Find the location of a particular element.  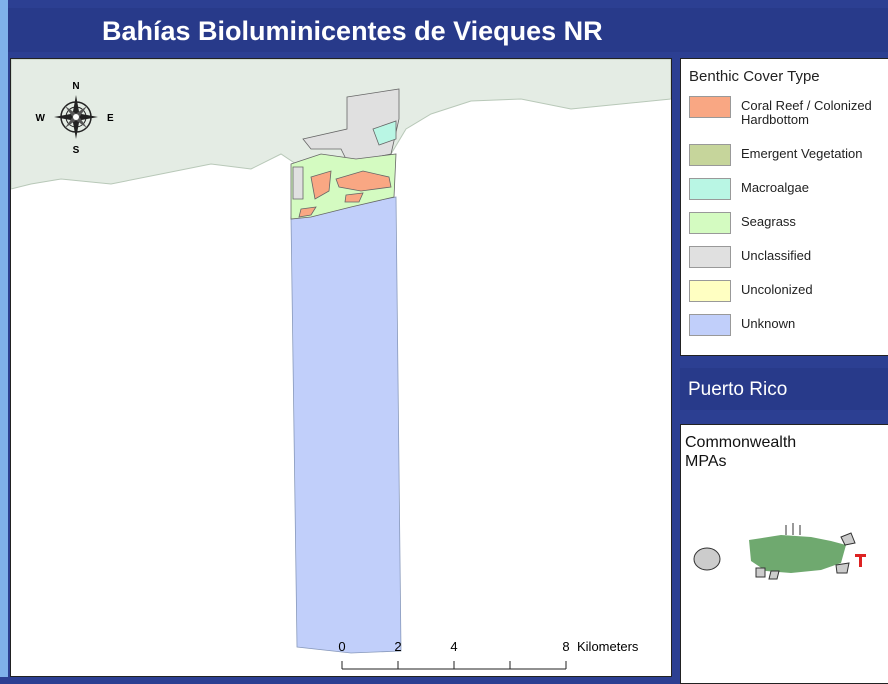

compass-w: W is located at coordinates (41, 118).